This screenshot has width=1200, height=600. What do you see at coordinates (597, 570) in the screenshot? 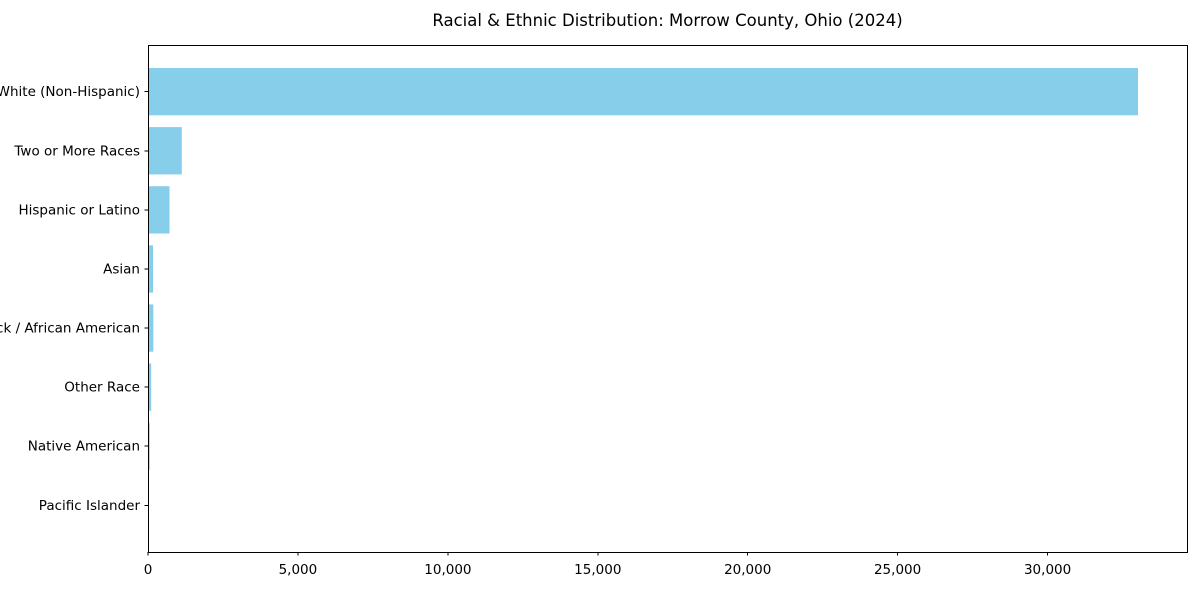
I see `x-tick-label-15000: 15,000` at bounding box center [597, 570].